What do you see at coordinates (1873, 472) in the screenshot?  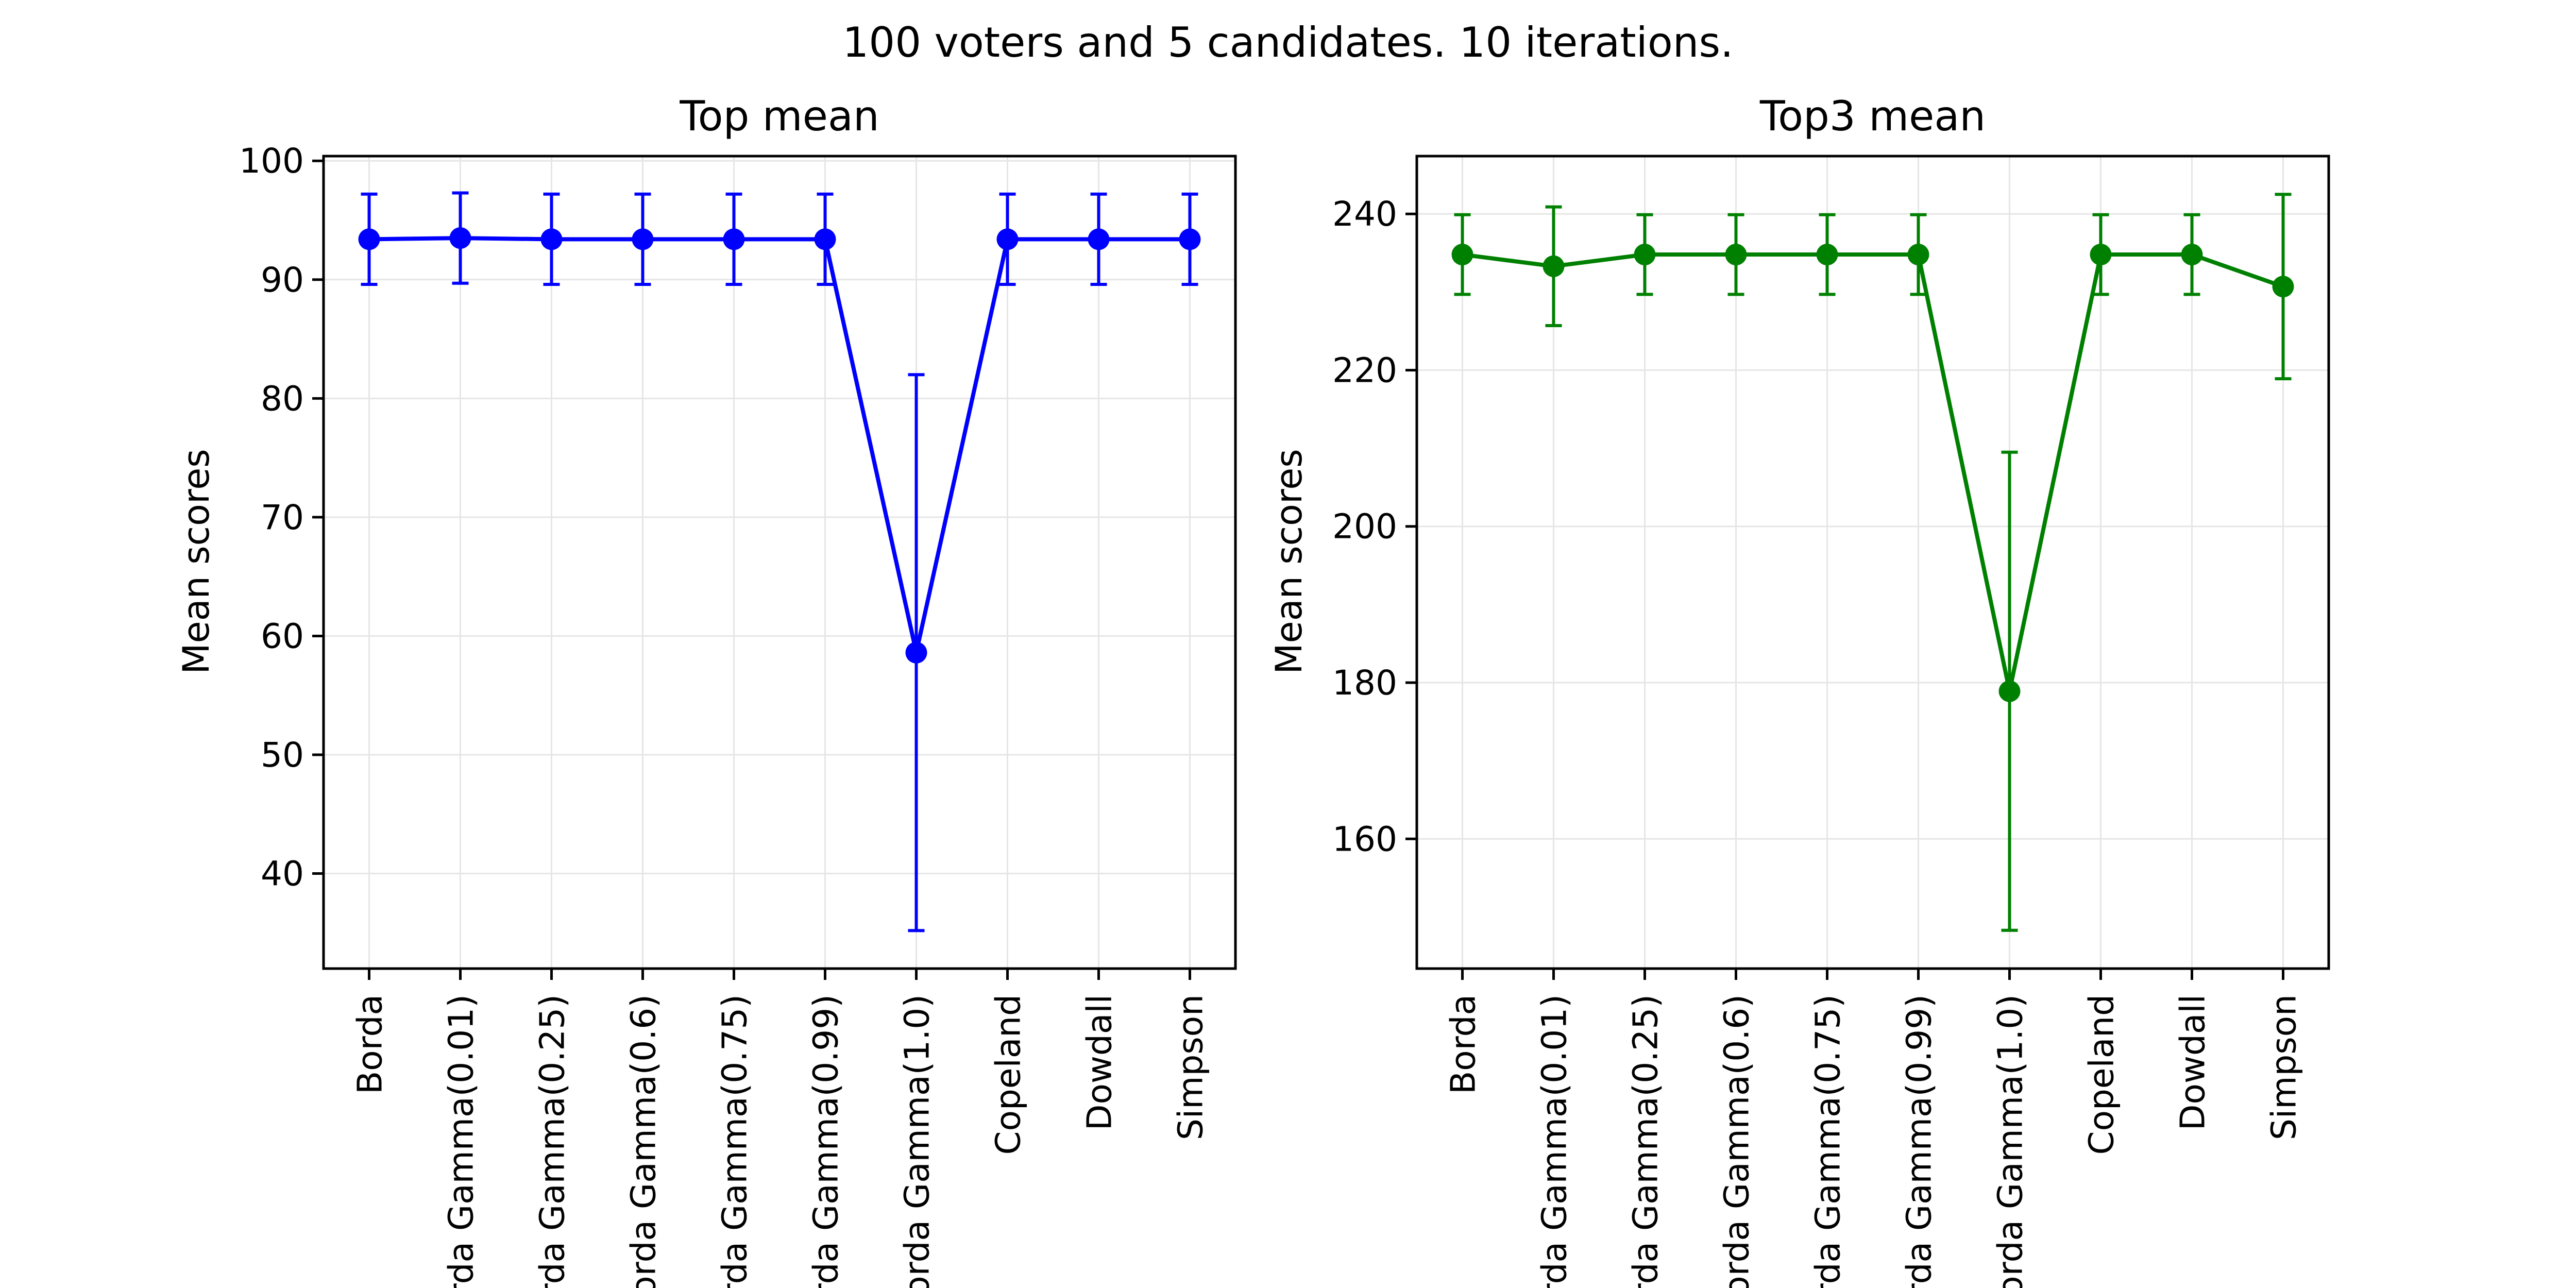 I see `series-line-top3-mean` at bounding box center [1873, 472].